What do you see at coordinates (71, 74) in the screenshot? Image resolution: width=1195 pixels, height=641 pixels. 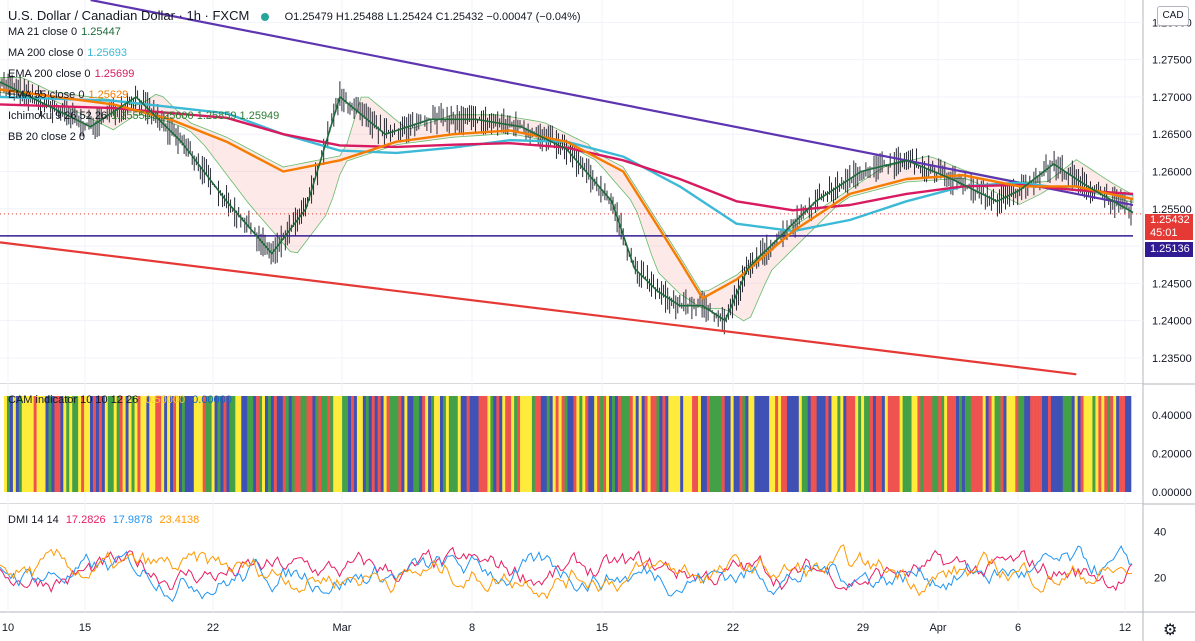 I see `indicator-legend-2: EMA 200 close 0 1.25699` at bounding box center [71, 74].